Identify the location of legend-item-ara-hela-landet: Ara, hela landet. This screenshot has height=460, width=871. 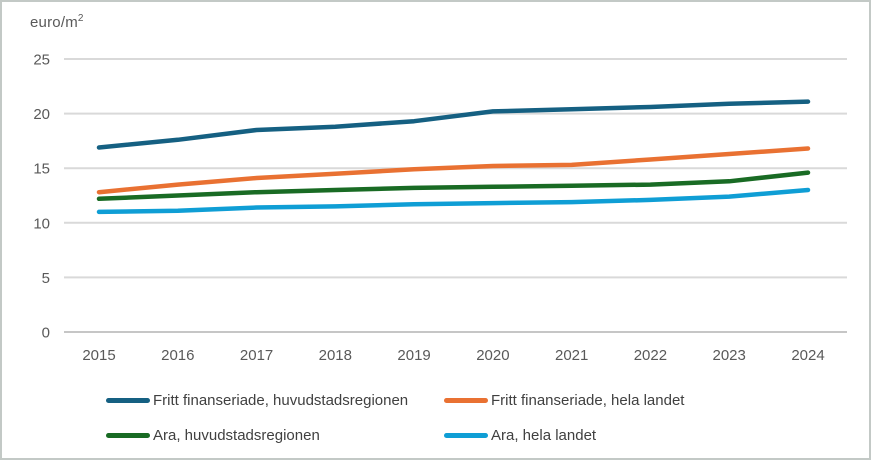
(520, 435).